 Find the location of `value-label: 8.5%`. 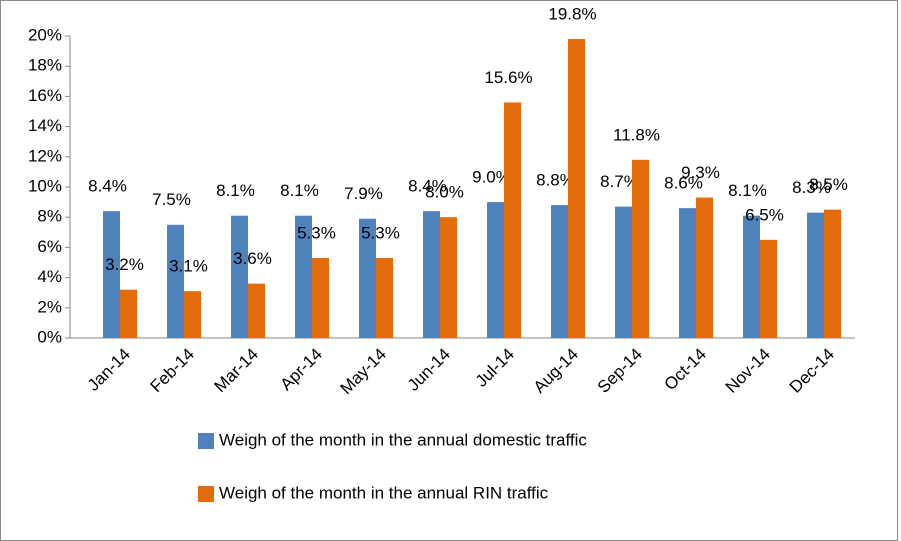

value-label: 8.5% is located at coordinates (828, 184).